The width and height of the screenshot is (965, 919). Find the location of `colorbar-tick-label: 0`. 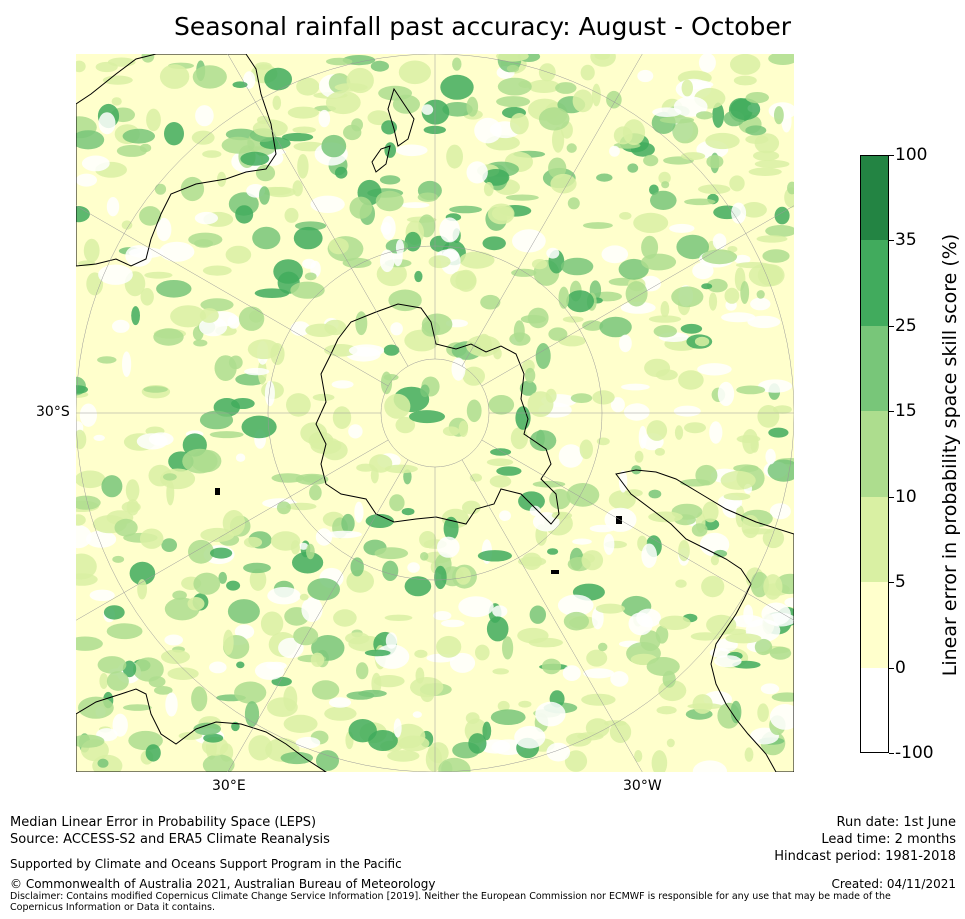

colorbar-tick-label: 0 is located at coordinates (900, 667).